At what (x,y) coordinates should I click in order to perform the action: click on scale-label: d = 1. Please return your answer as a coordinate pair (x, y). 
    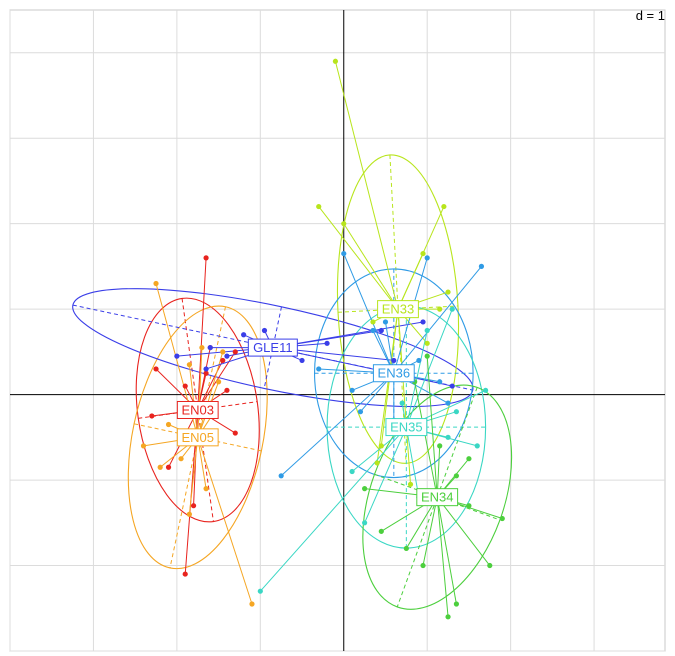
    Looking at the image, I should click on (650, 15).